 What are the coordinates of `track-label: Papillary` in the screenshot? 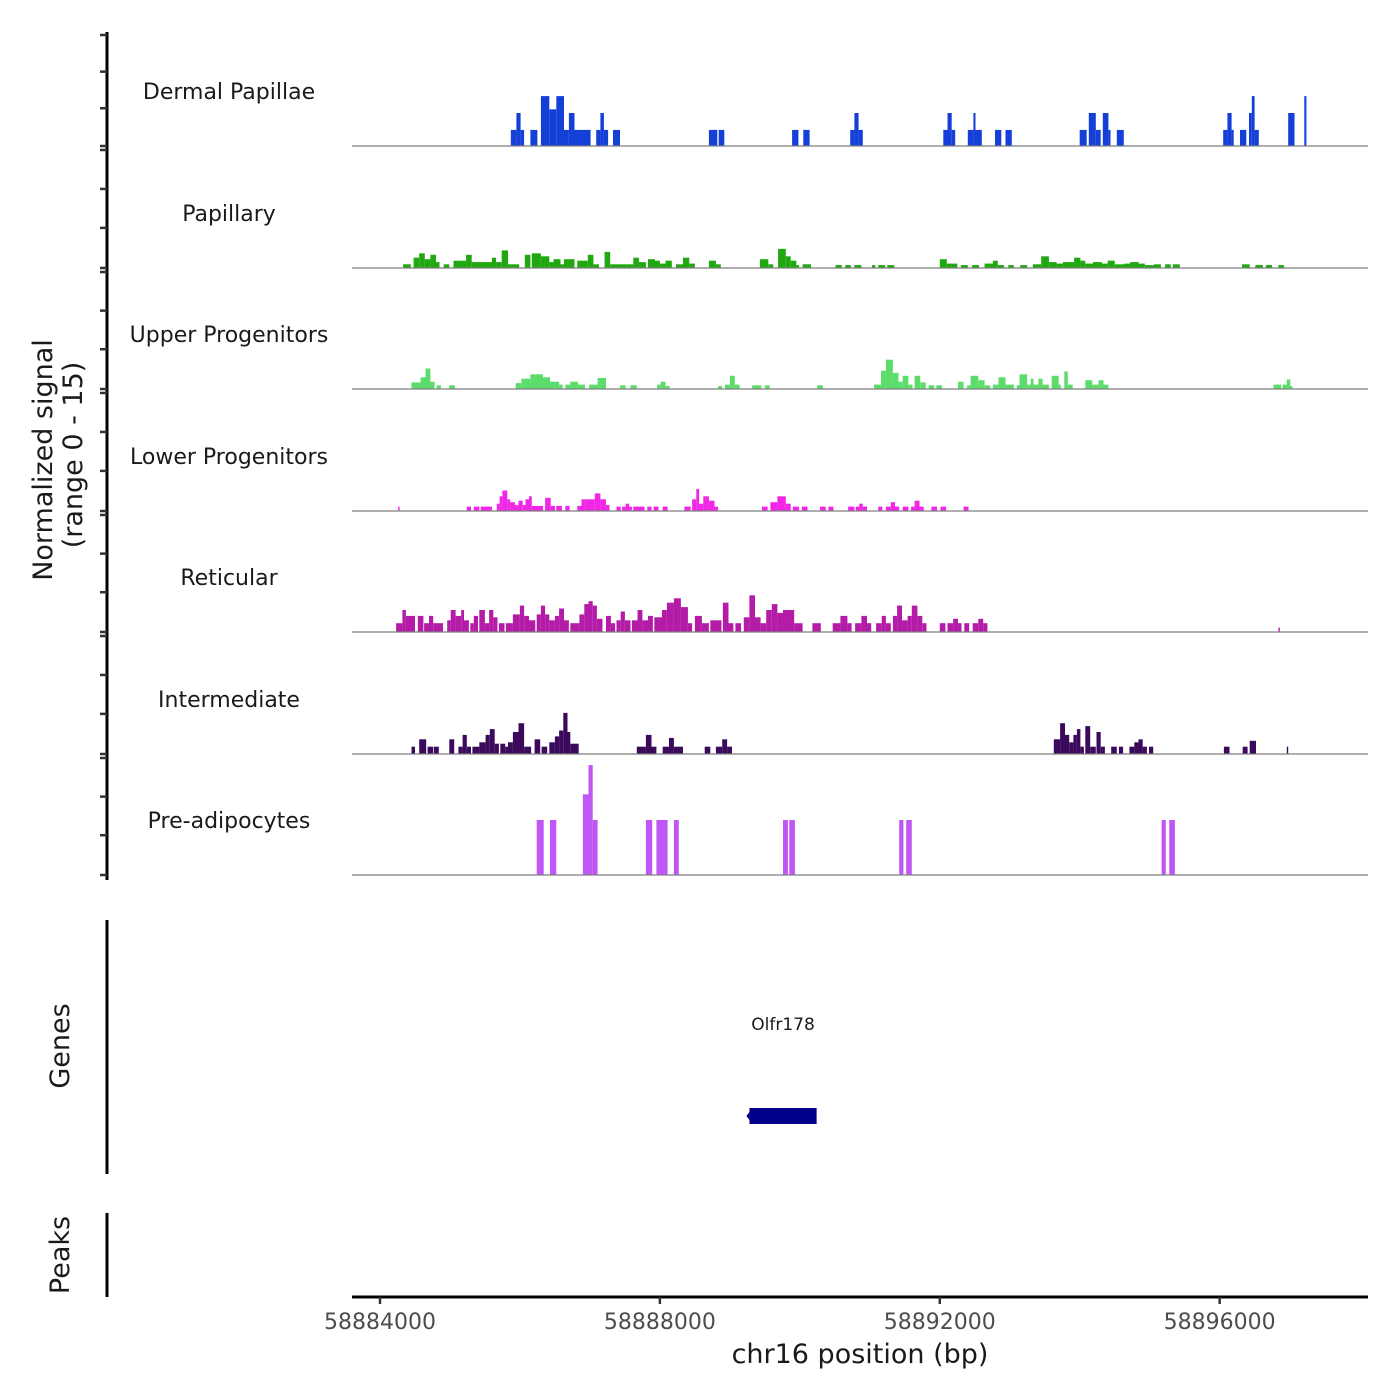 It's located at (229, 214).